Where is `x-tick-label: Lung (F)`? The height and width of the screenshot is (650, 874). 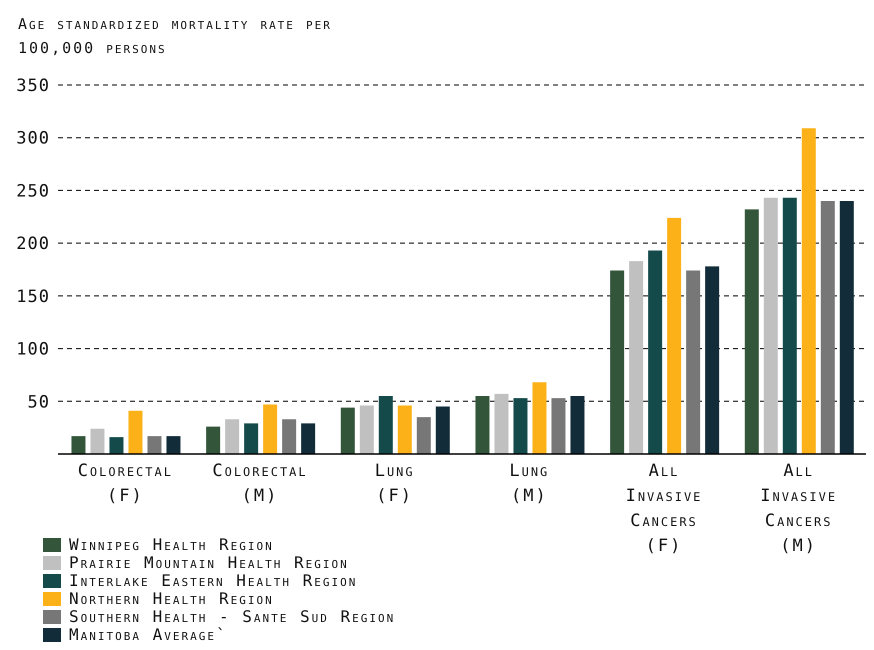
x-tick-label: Lung (F) is located at coordinates (394, 483).